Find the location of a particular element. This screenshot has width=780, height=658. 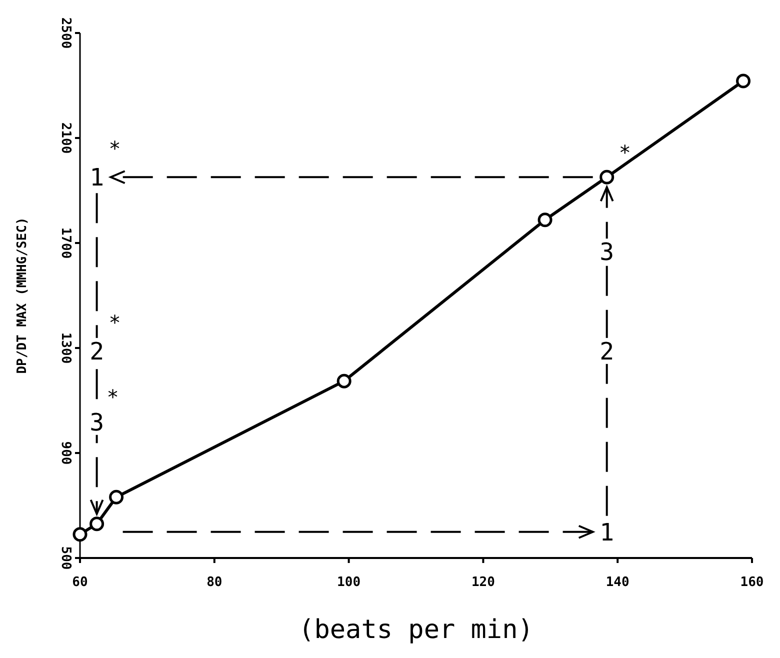

x-tick-label: 120 is located at coordinates (483, 582).